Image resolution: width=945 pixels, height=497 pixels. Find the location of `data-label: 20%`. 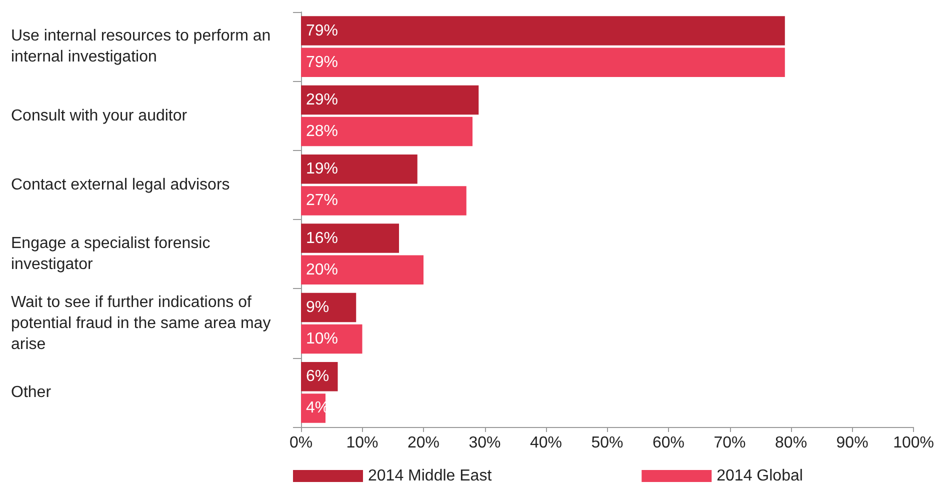

data-label: 20% is located at coordinates (322, 269).